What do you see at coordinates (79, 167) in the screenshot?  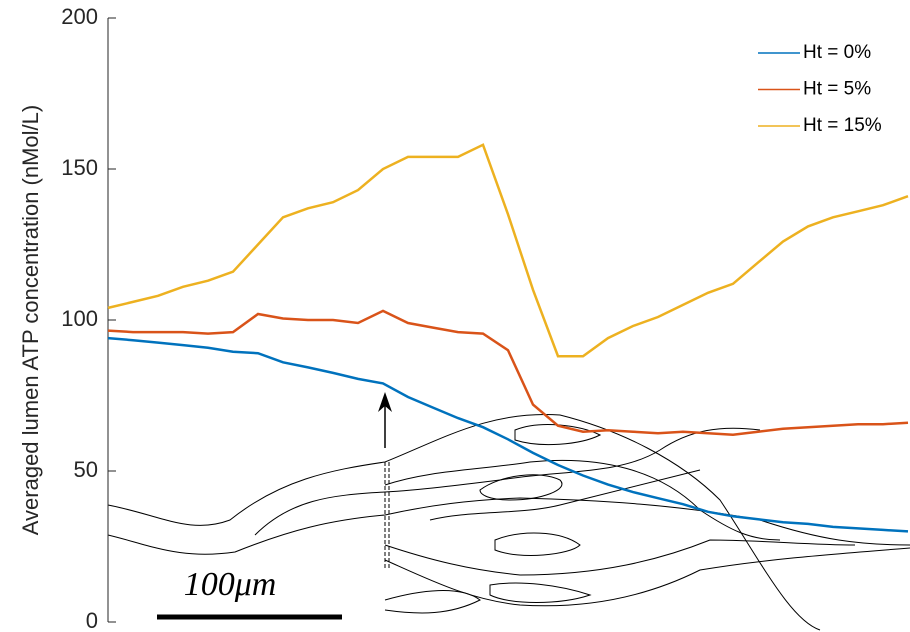 I see `y-tick-label: 150` at bounding box center [79, 167].